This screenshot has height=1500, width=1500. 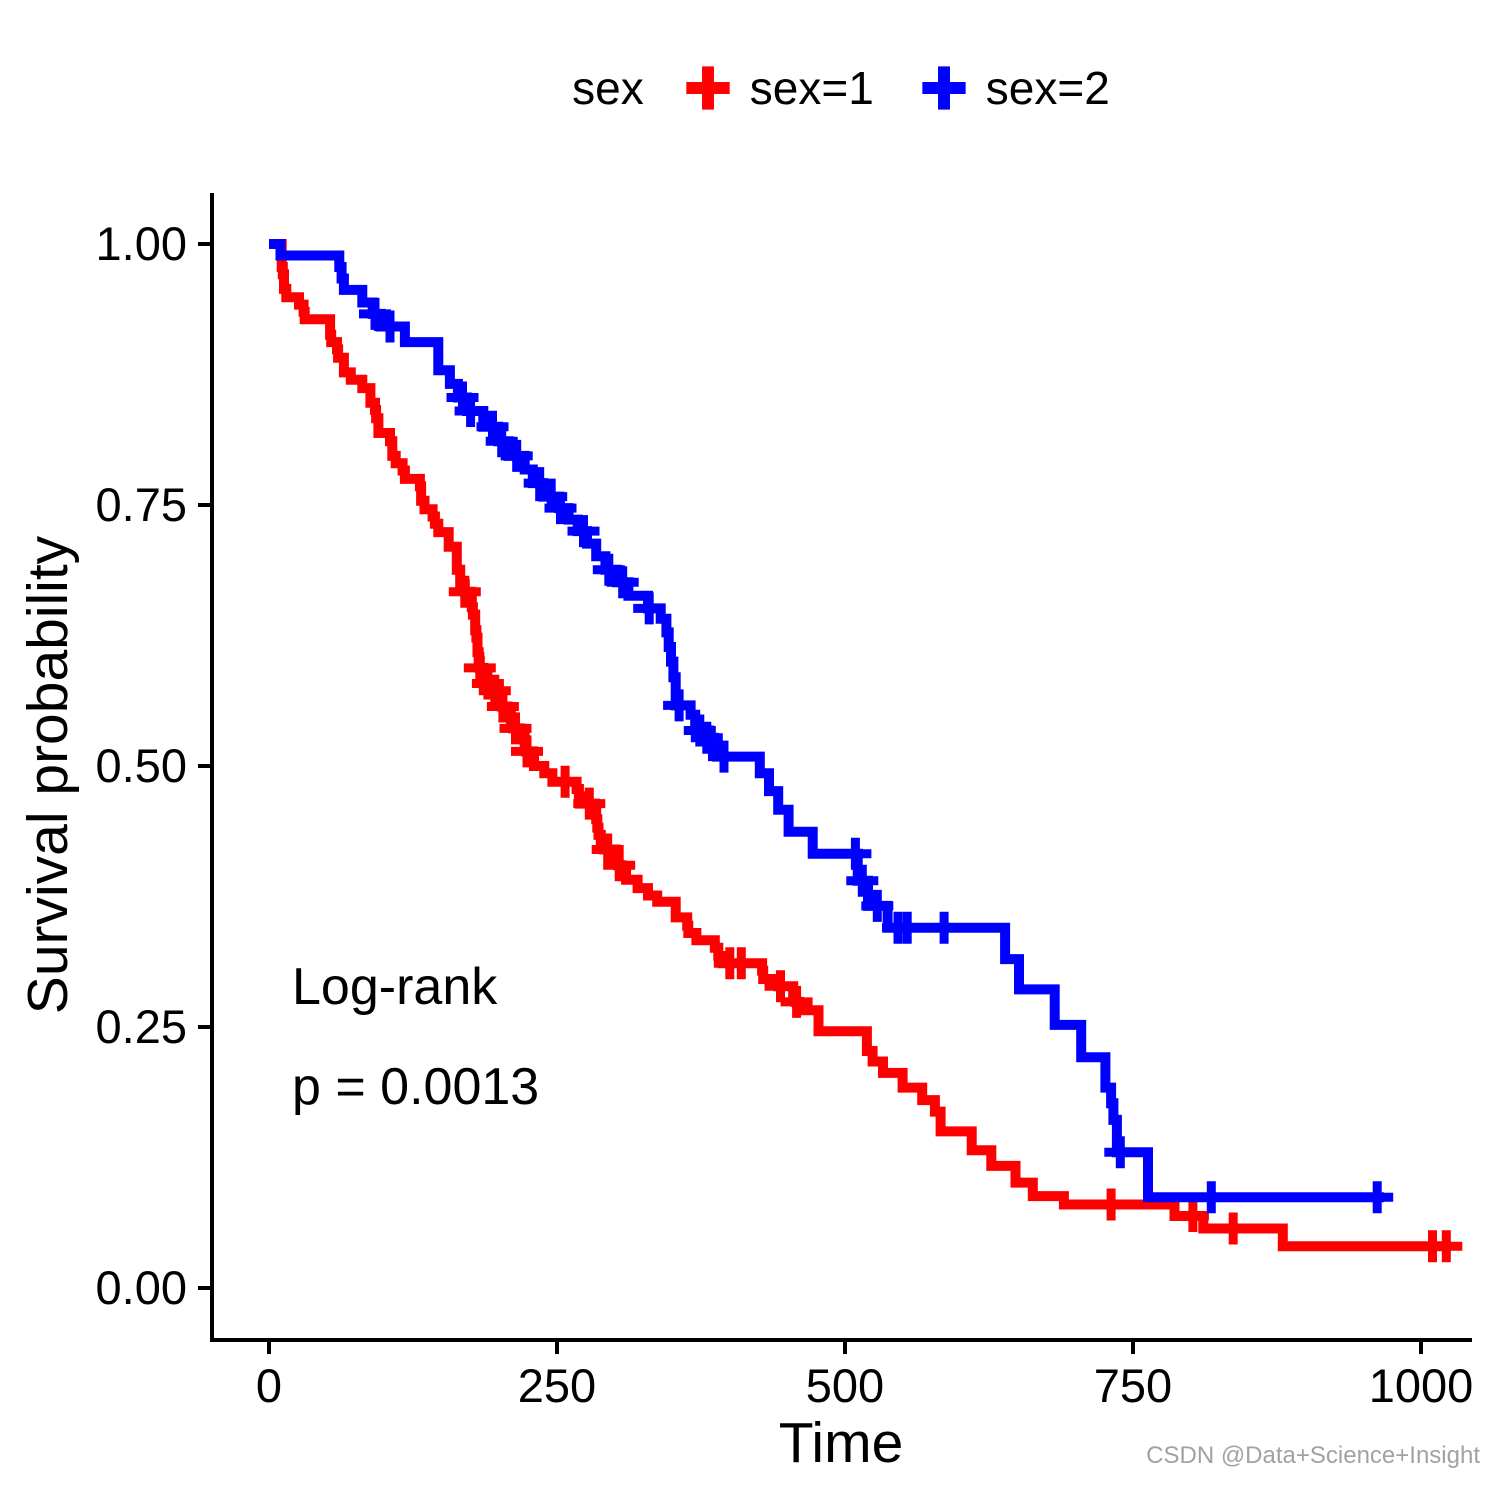 What do you see at coordinates (557, 1385) in the screenshot?
I see `x-tick-label: 250` at bounding box center [557, 1385].